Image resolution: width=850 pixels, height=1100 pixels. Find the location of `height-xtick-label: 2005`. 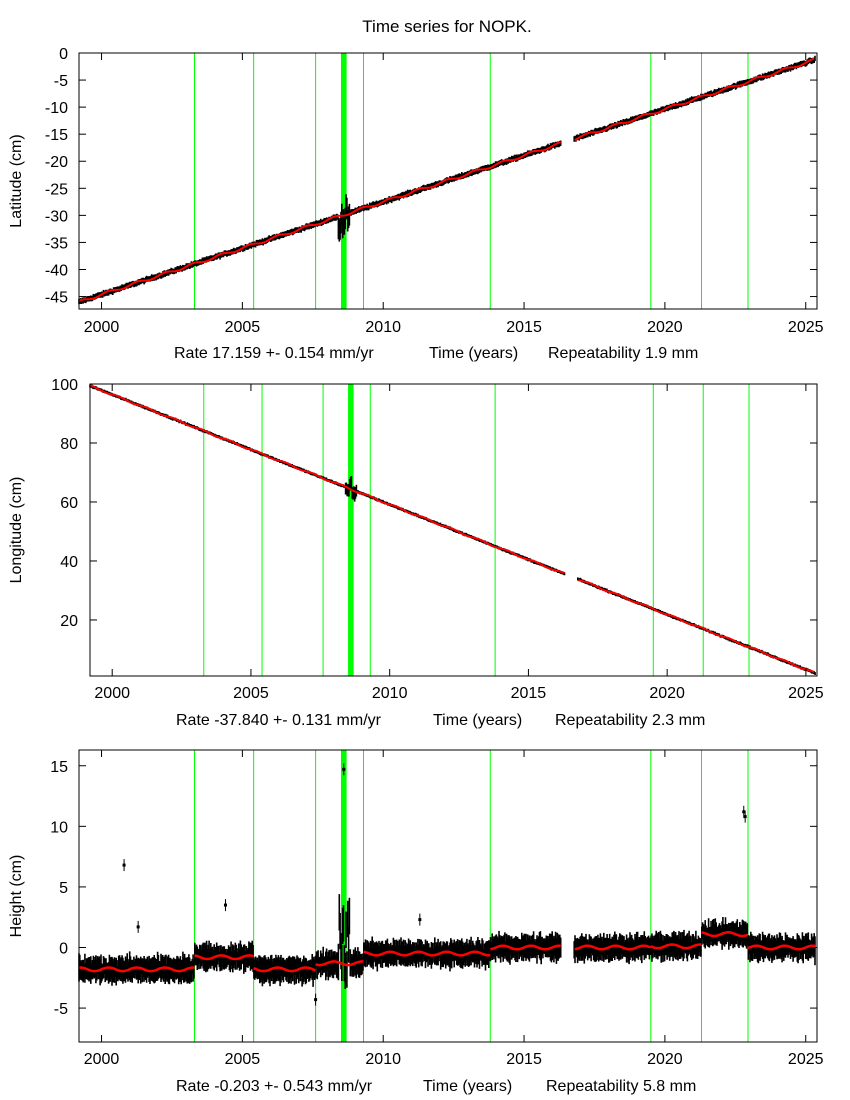

height-xtick-label: 2005 is located at coordinates (243, 1059).